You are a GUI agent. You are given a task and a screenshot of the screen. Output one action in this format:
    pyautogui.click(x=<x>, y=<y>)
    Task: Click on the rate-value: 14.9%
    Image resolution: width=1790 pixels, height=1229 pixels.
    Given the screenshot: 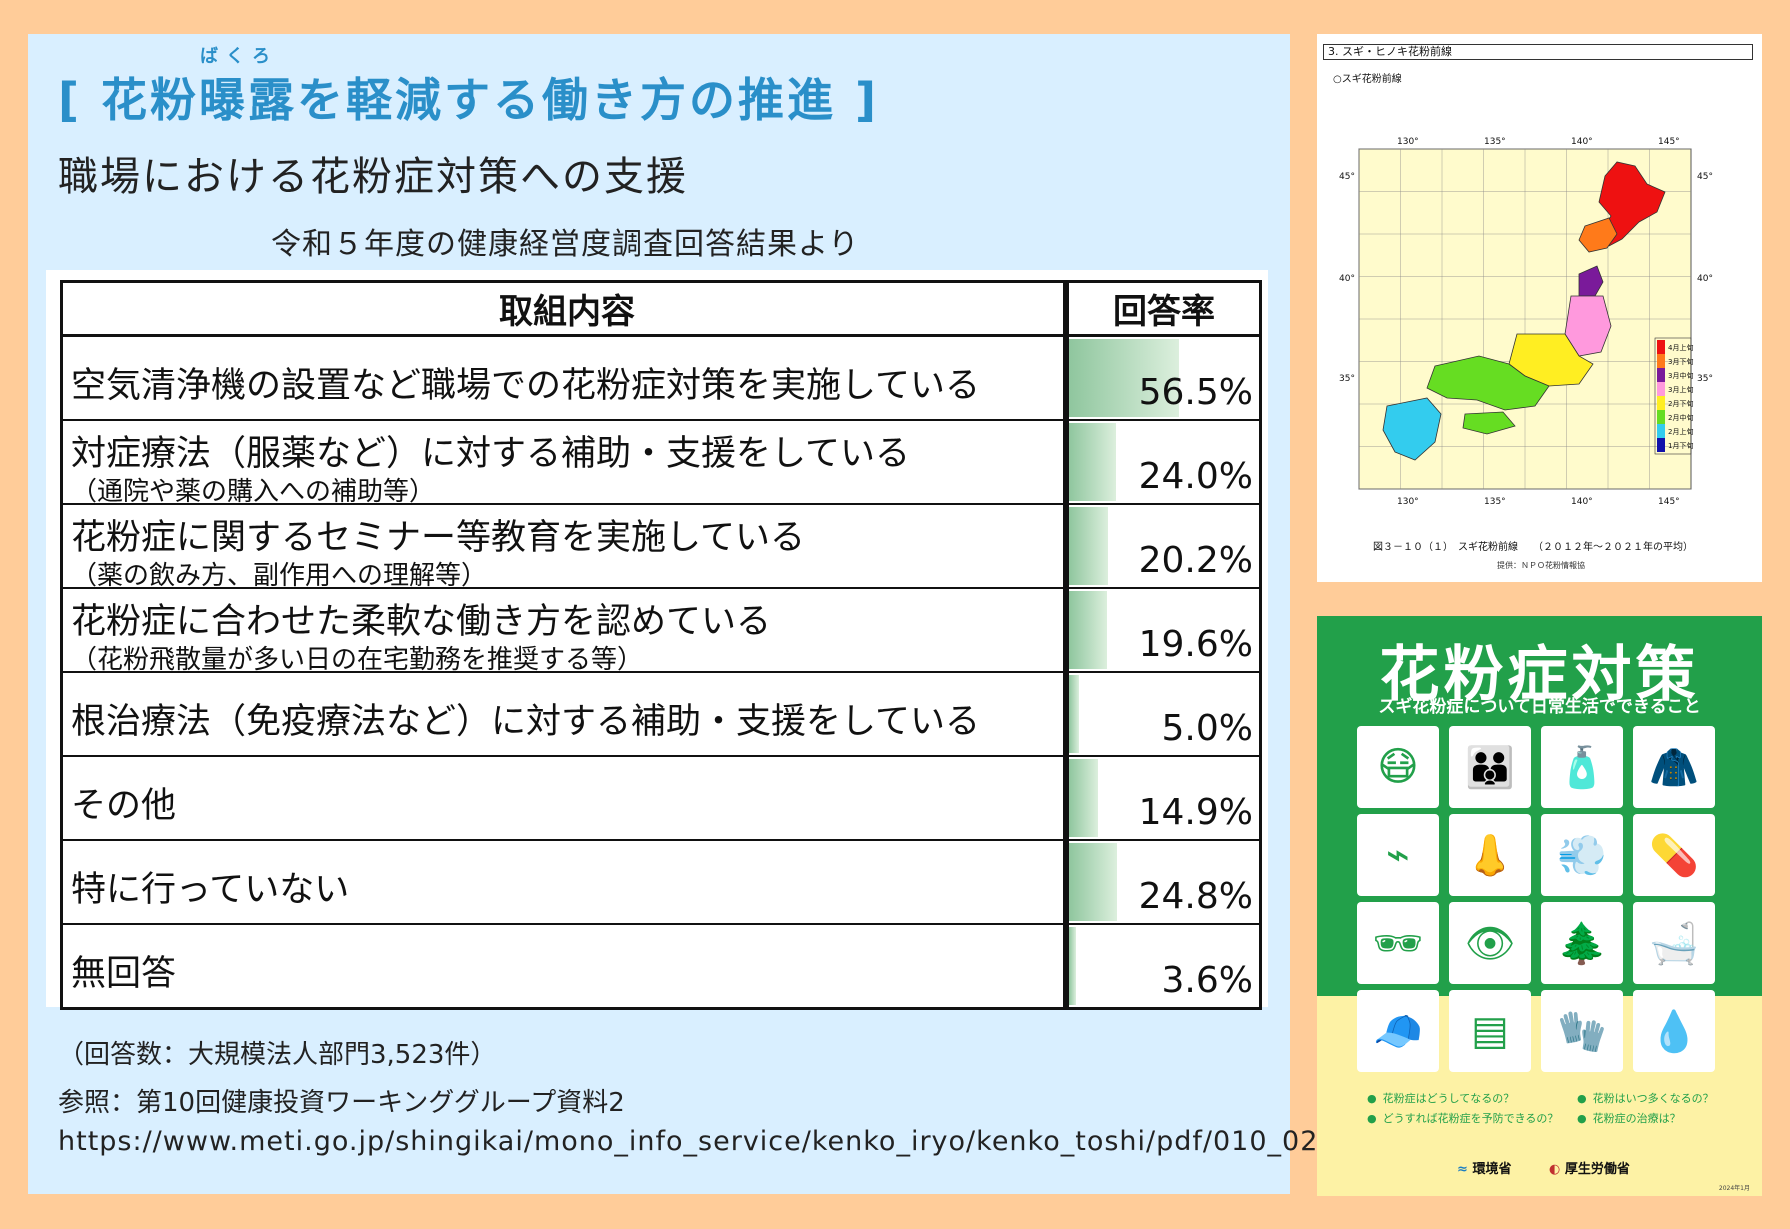 What is the action you would take?
    pyautogui.click(x=1195, y=812)
    